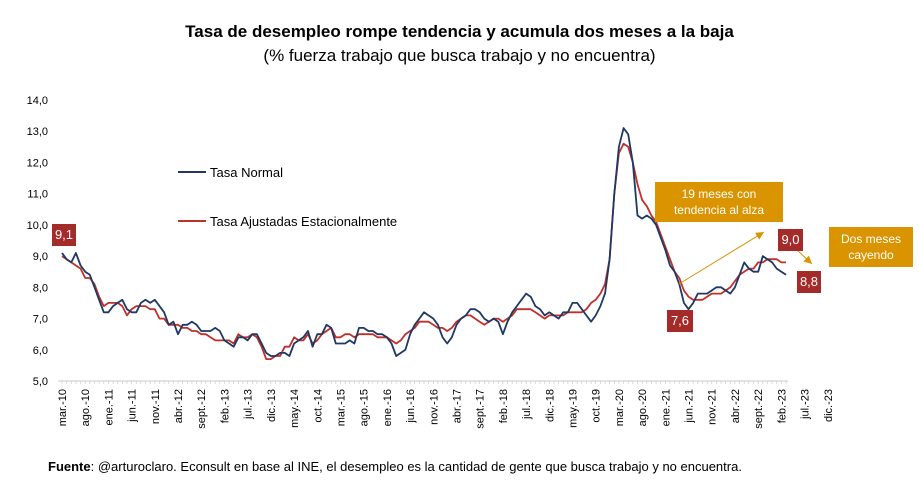 This screenshot has width=919, height=491. I want to click on x-tick-label: feb.-23, so click(782, 406).